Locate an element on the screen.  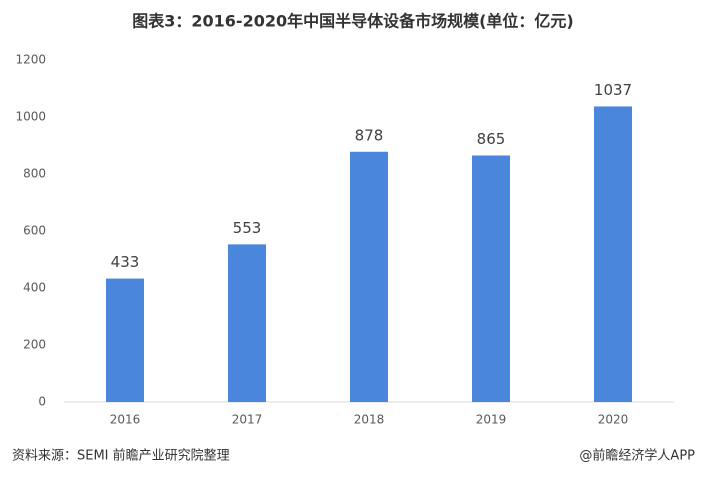
x-tick-label: 2016 is located at coordinates (125, 420).